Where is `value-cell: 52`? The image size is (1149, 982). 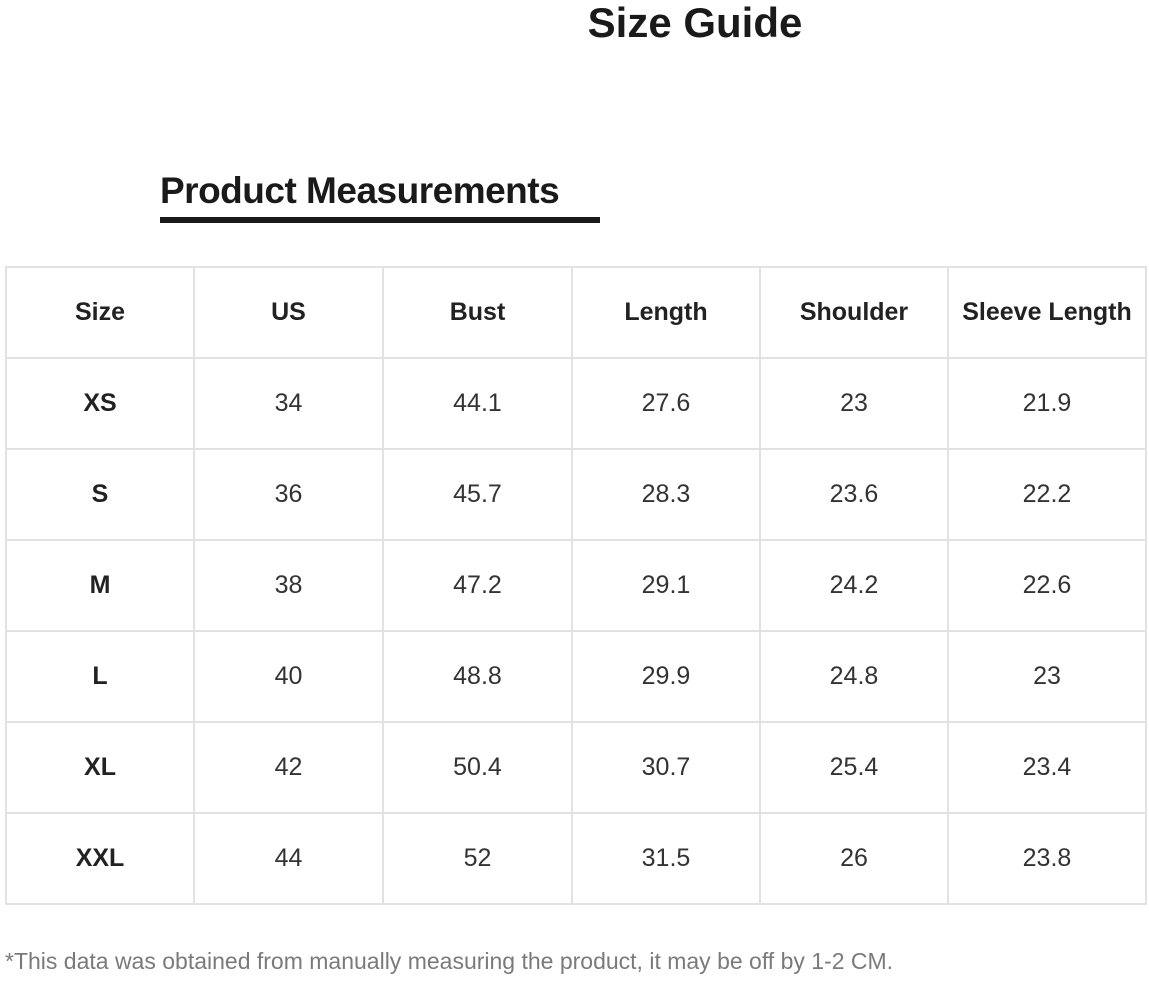
value-cell: 52 is located at coordinates (477, 858).